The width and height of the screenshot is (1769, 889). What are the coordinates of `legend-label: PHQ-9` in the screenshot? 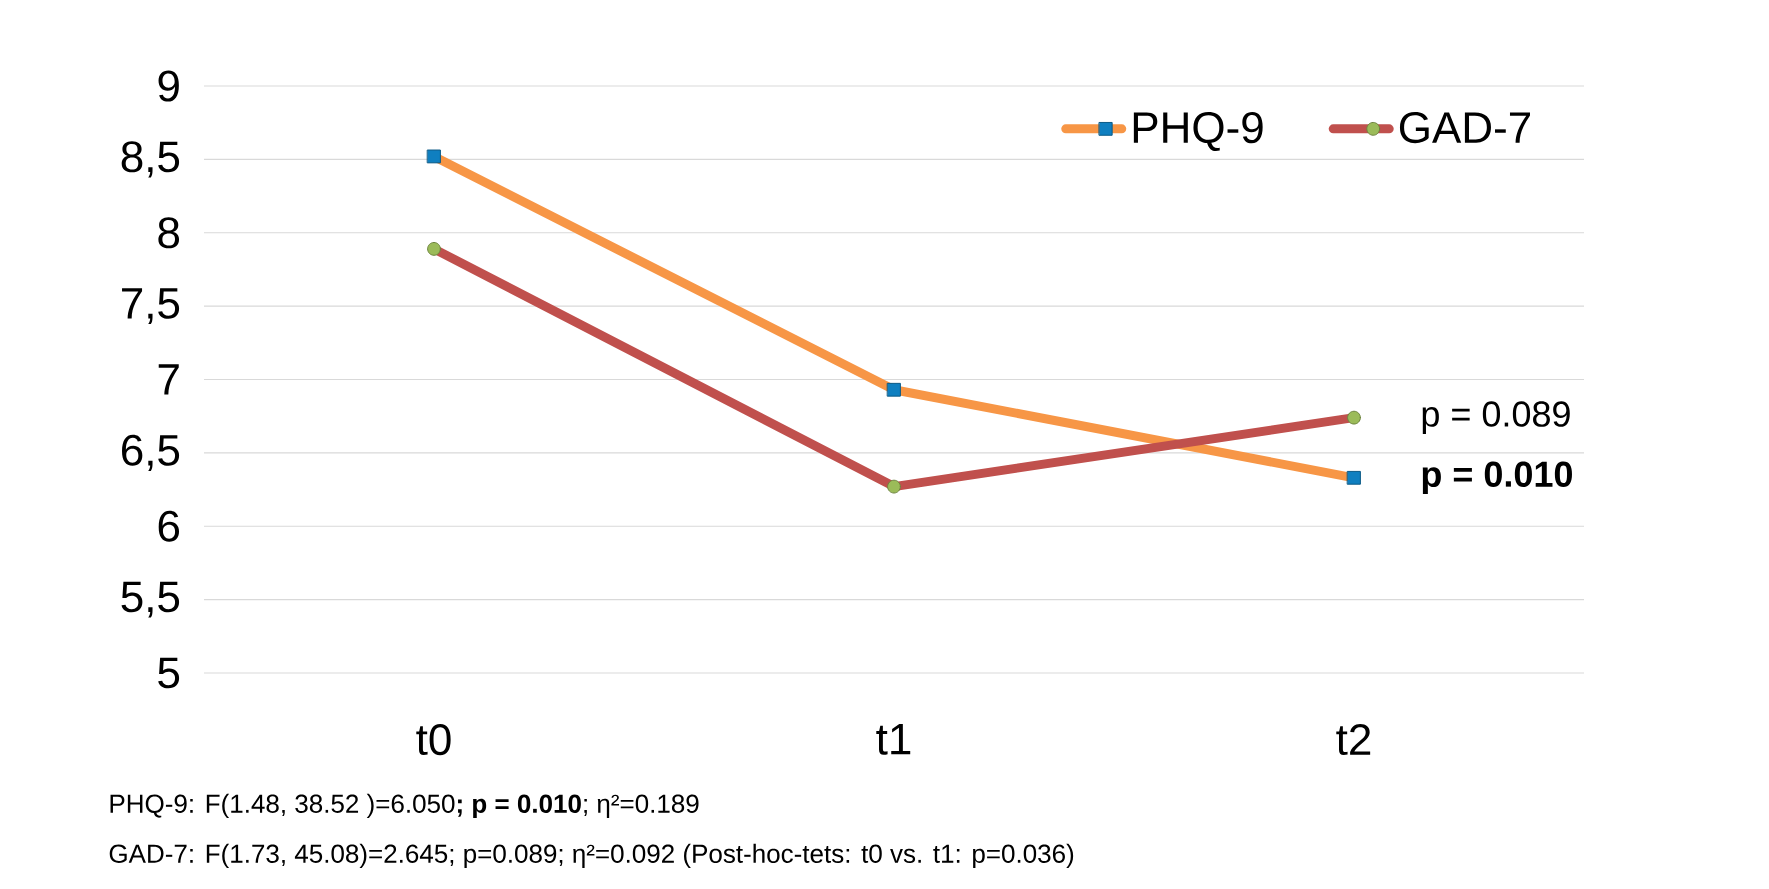 It's located at (1198, 131).